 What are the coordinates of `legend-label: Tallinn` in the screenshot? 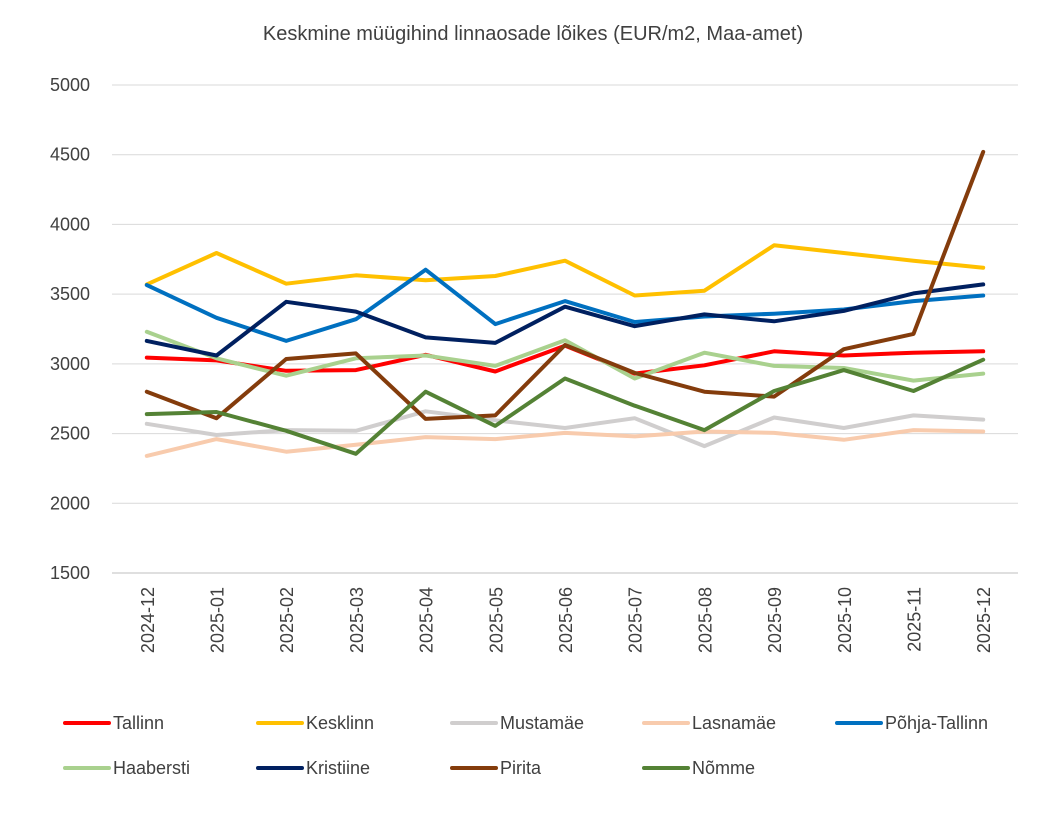 It's located at (138, 723).